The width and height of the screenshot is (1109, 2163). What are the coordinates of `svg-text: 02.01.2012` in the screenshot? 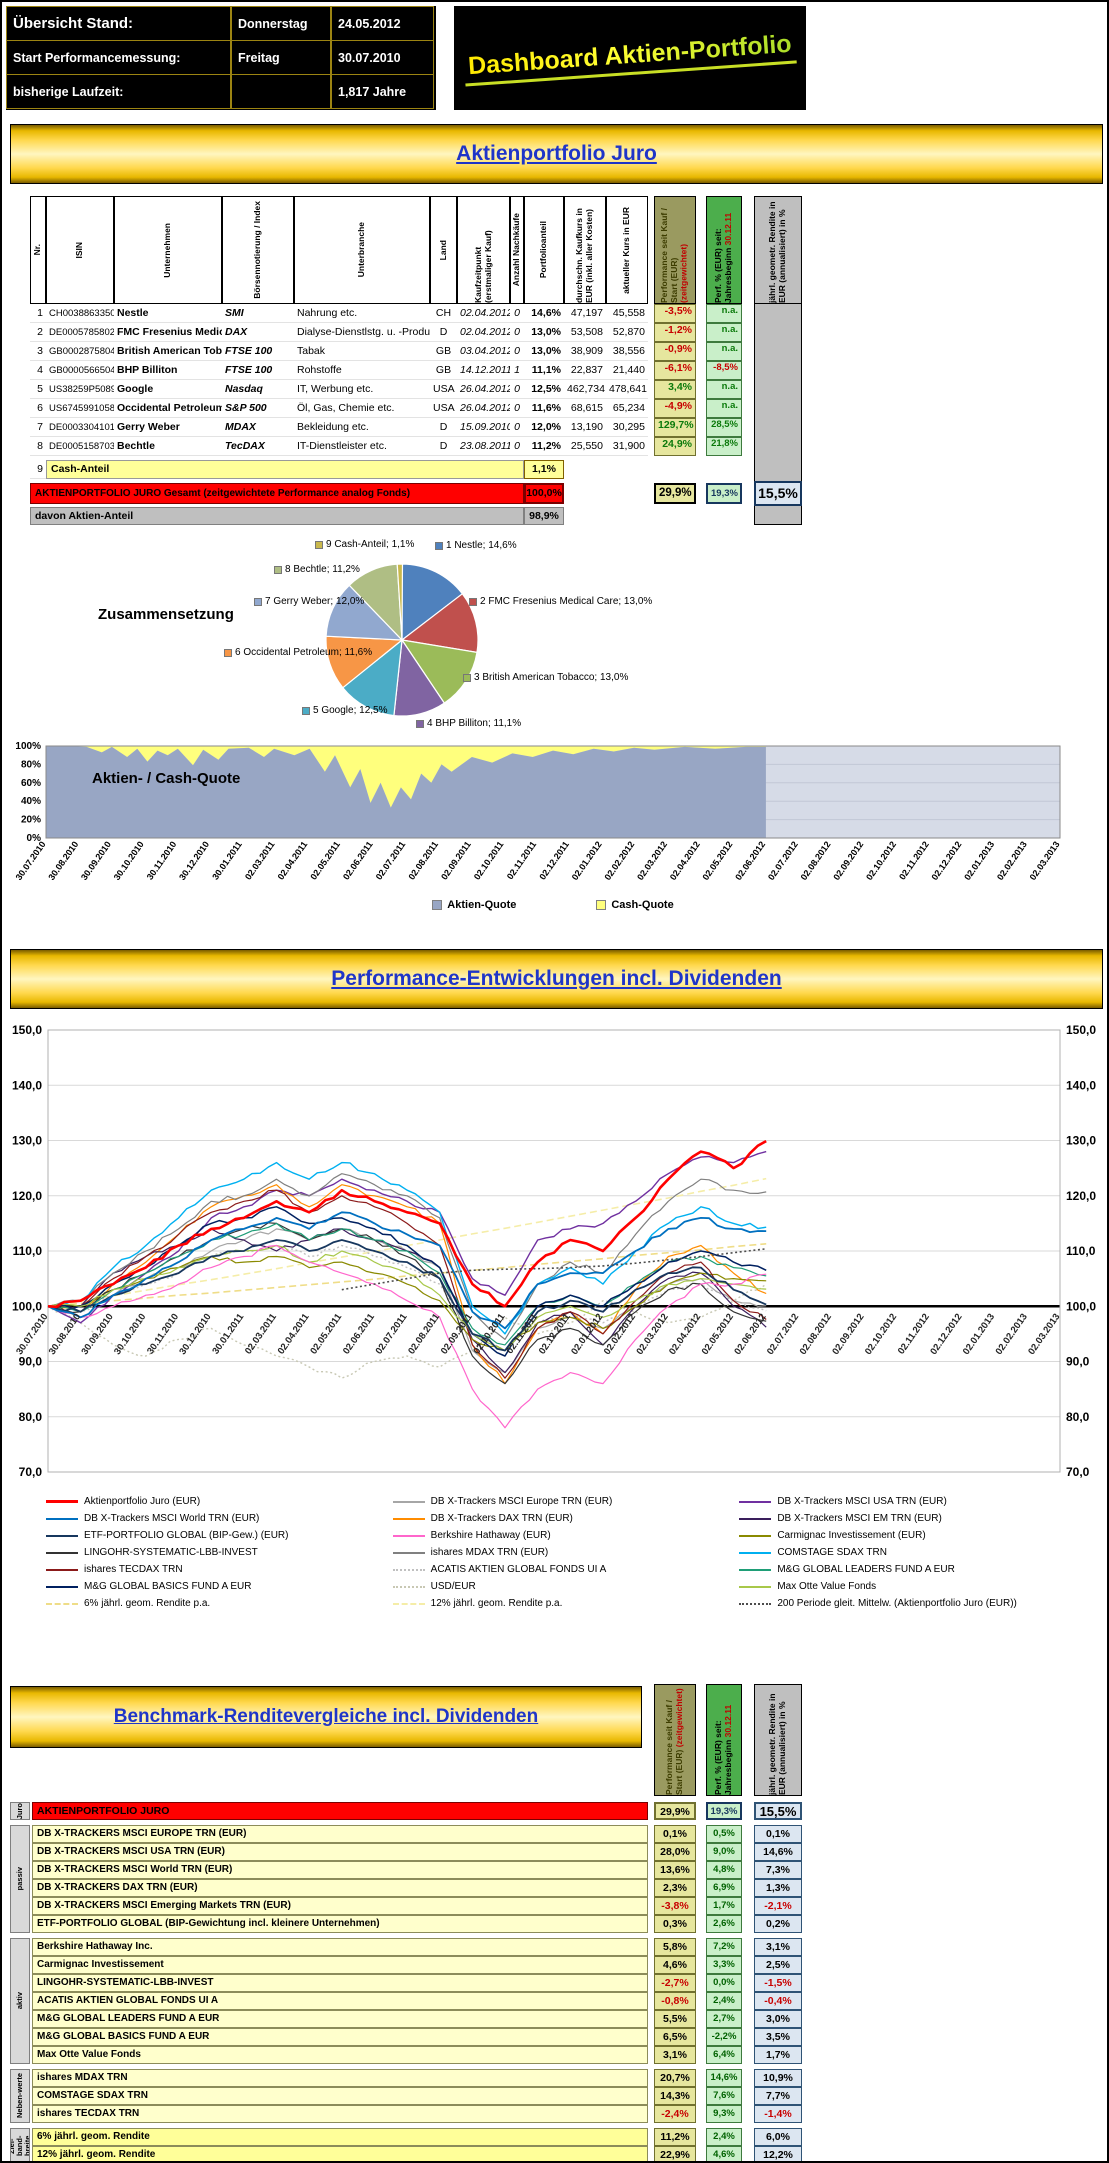 It's located at (587, 860).